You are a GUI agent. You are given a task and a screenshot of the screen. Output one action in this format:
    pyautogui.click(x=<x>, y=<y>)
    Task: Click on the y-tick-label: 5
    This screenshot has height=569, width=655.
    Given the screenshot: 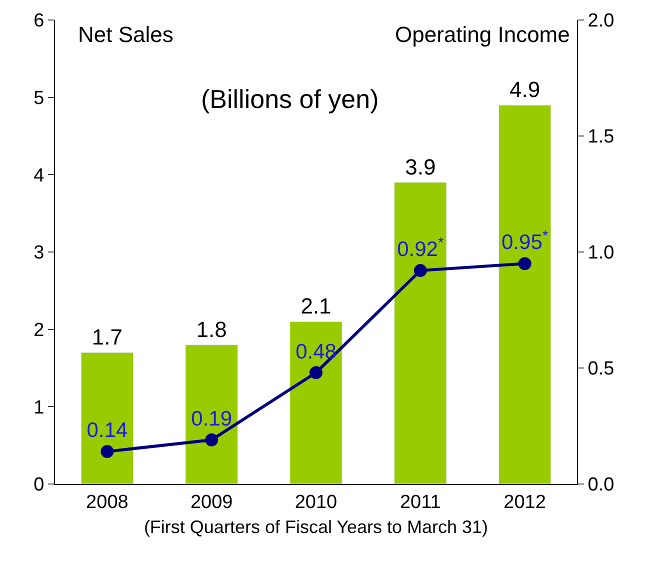 What is the action you would take?
    pyautogui.click(x=39, y=98)
    